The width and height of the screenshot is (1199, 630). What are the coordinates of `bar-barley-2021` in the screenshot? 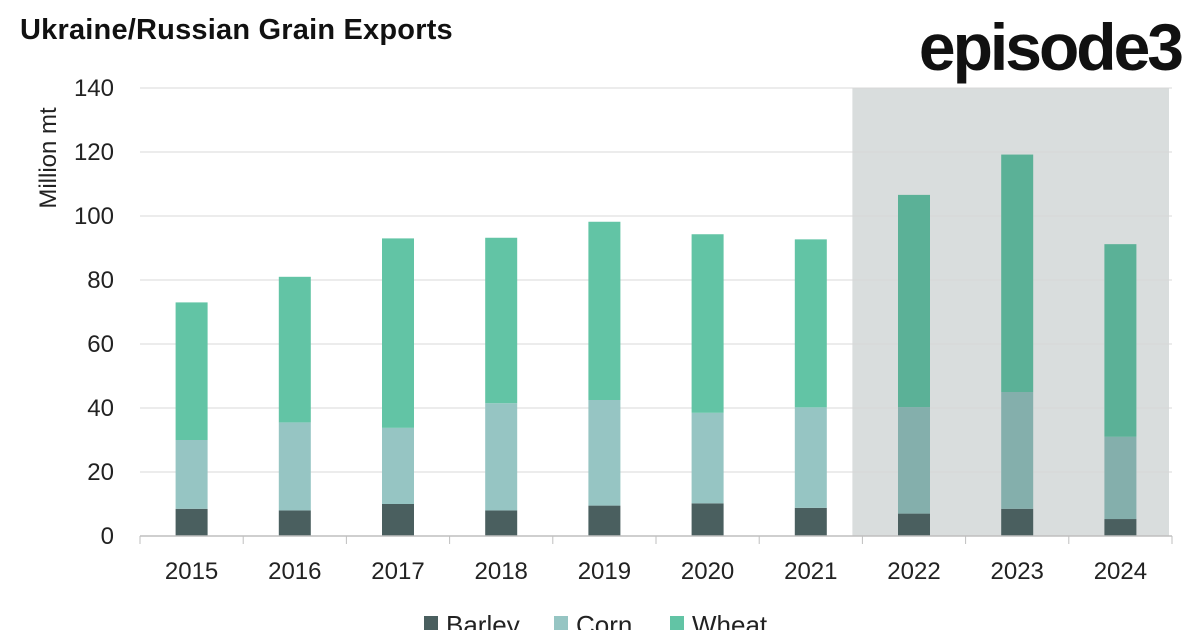 It's located at (810, 521).